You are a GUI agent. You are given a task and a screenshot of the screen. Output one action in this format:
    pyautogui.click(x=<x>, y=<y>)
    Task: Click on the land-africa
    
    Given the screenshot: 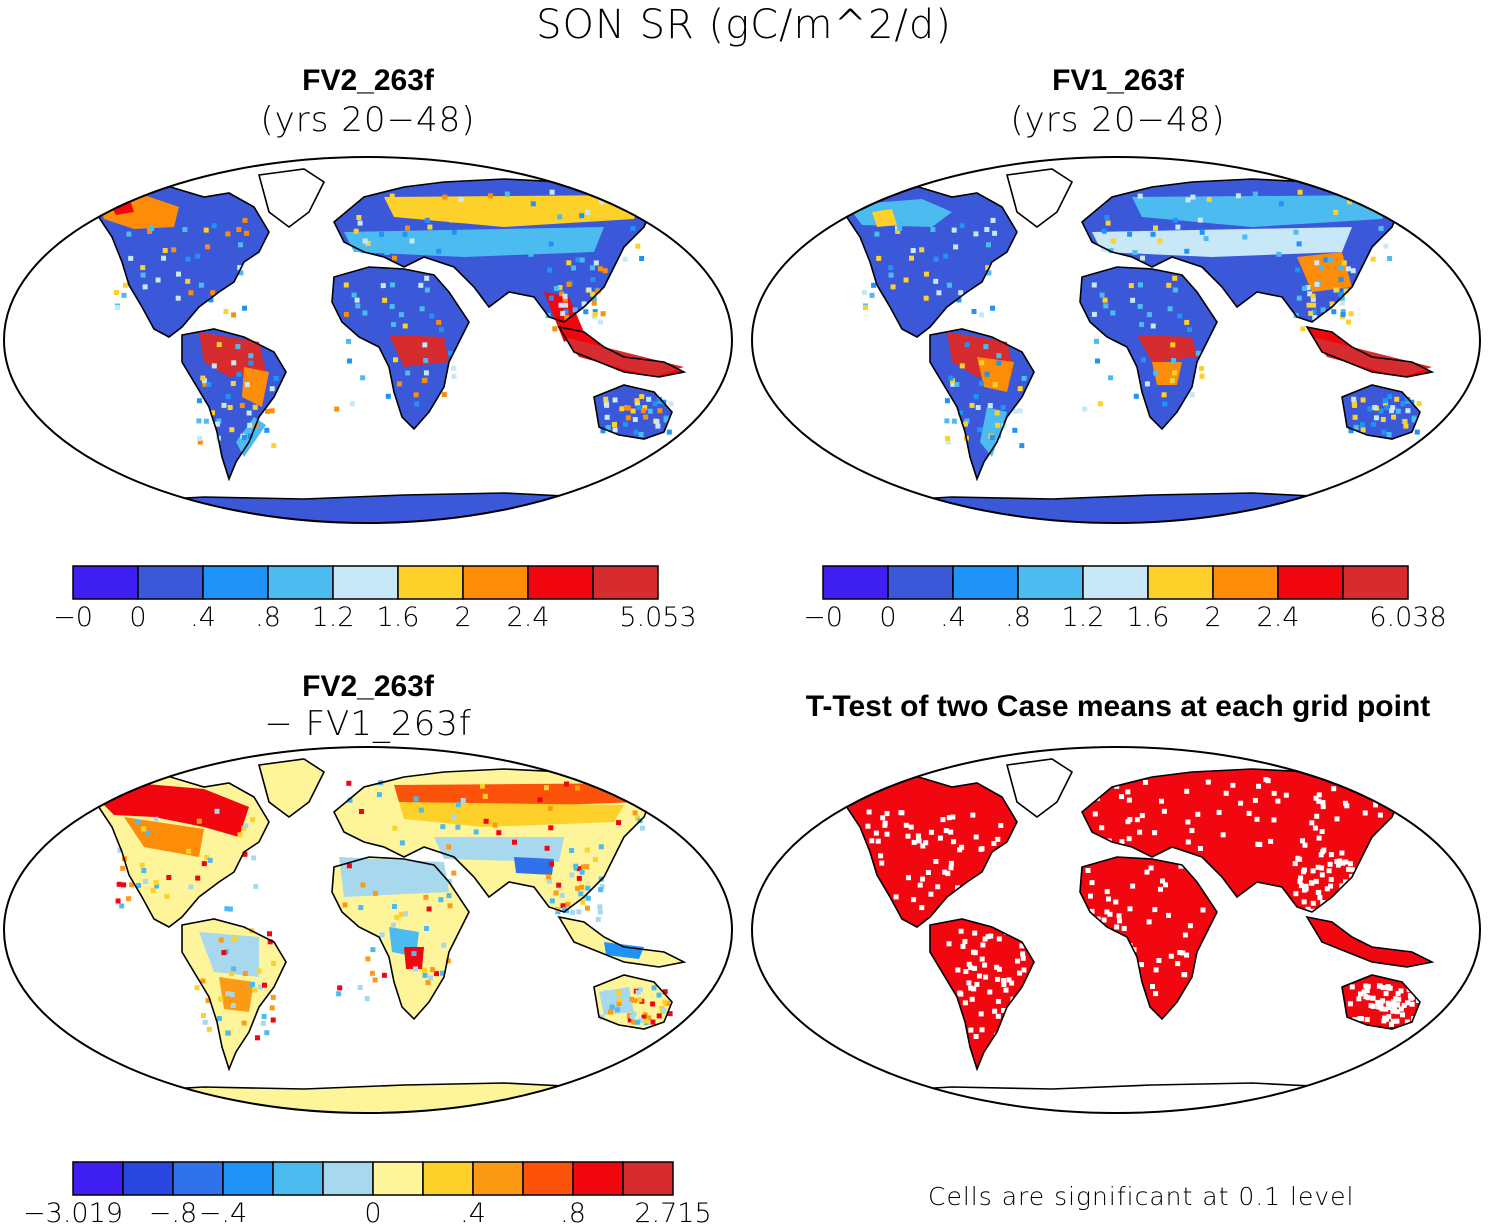 What is the action you would take?
    pyautogui.click(x=1148, y=938)
    